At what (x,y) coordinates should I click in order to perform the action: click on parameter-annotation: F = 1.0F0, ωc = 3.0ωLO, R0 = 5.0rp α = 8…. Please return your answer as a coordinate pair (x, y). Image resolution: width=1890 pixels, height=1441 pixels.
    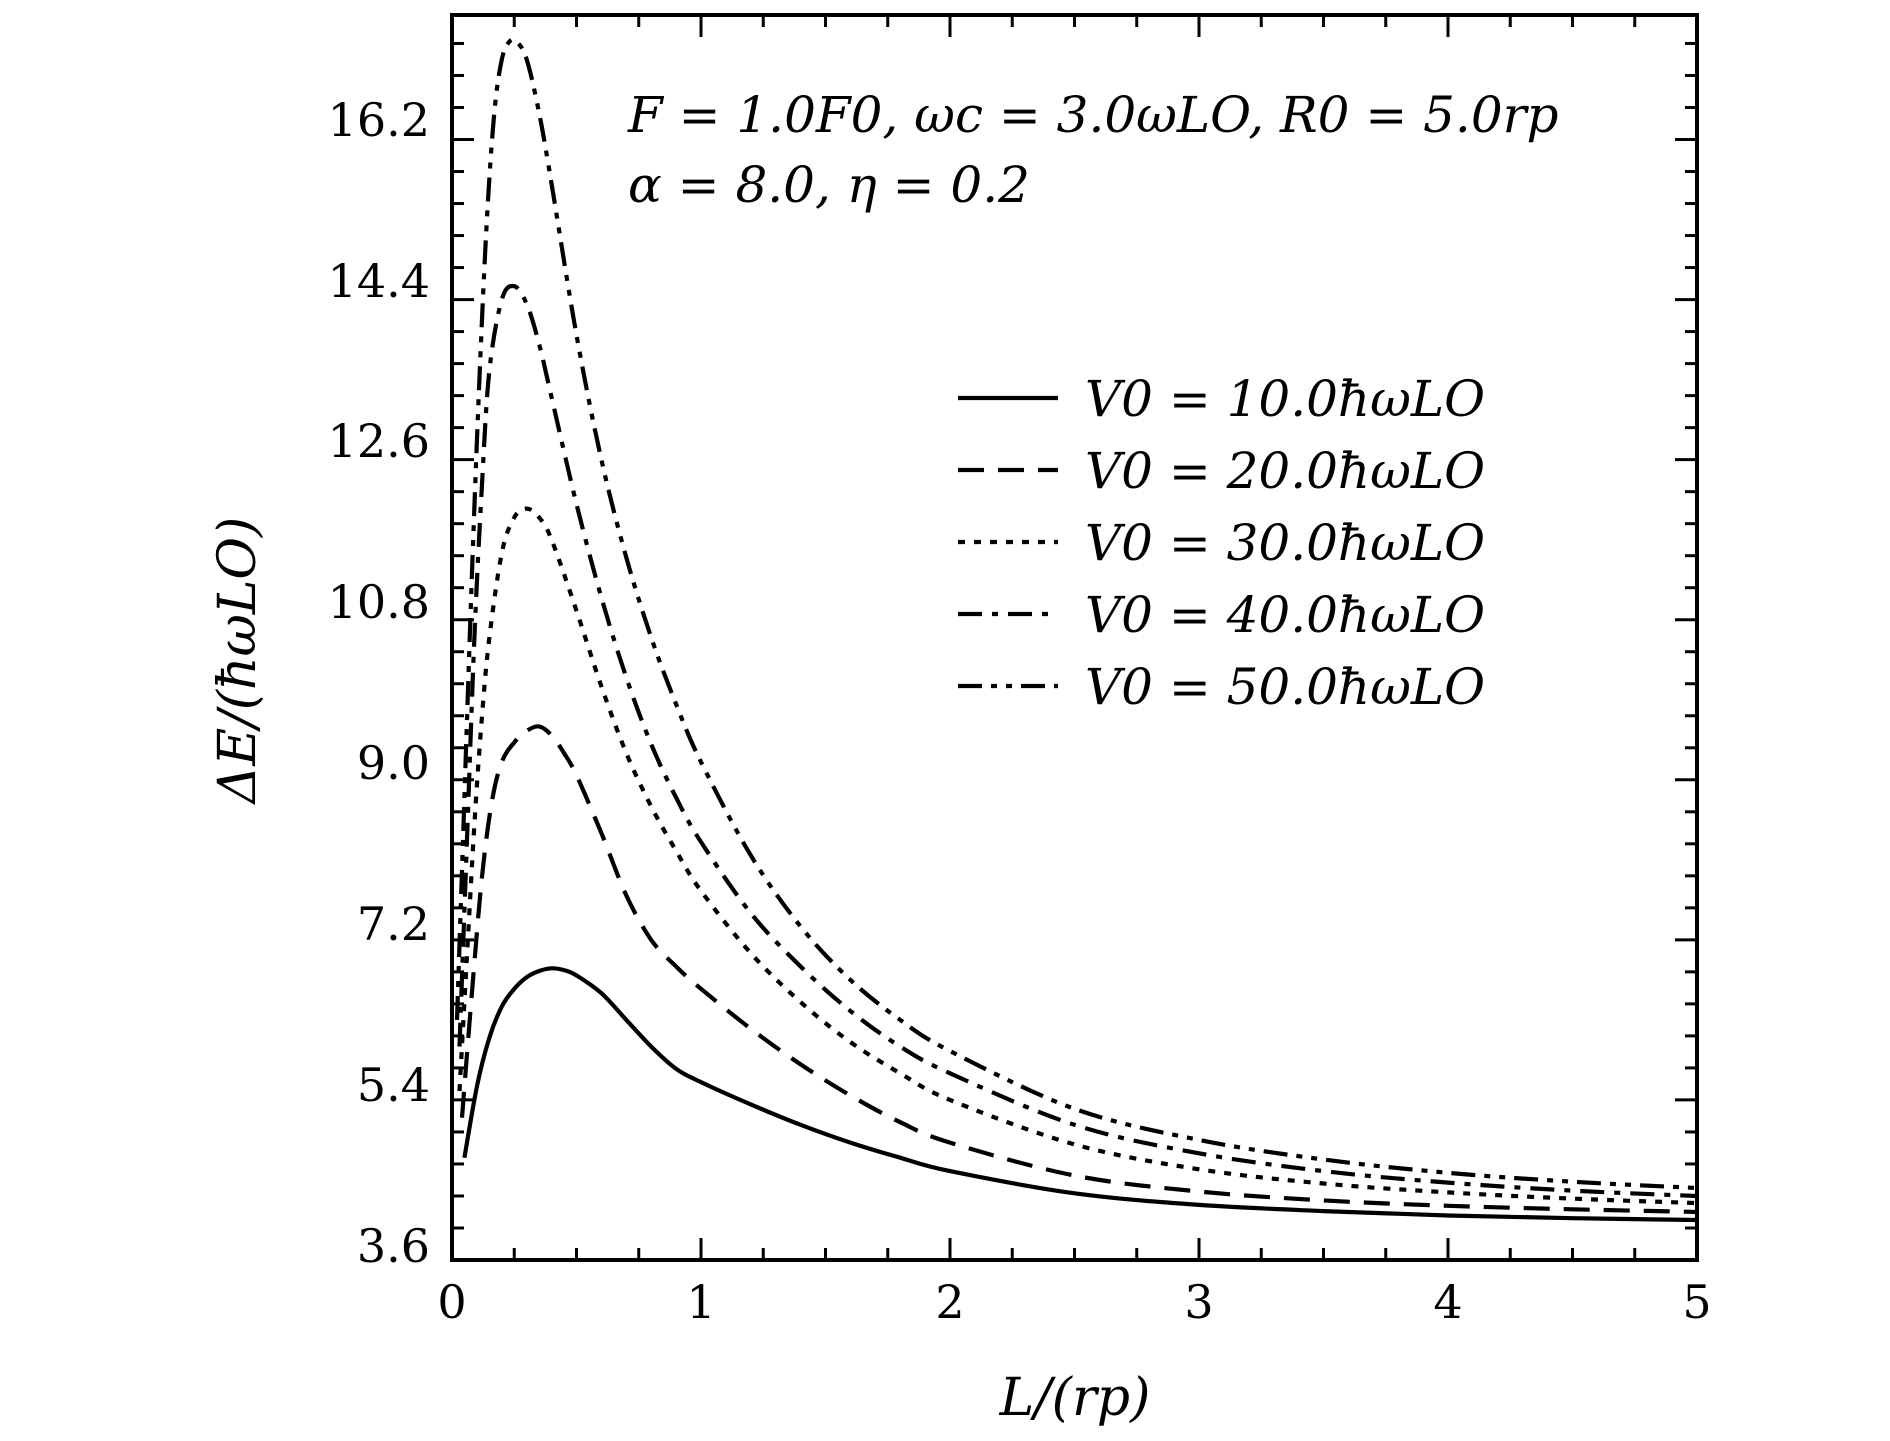
    Looking at the image, I should click on (1093, 150).